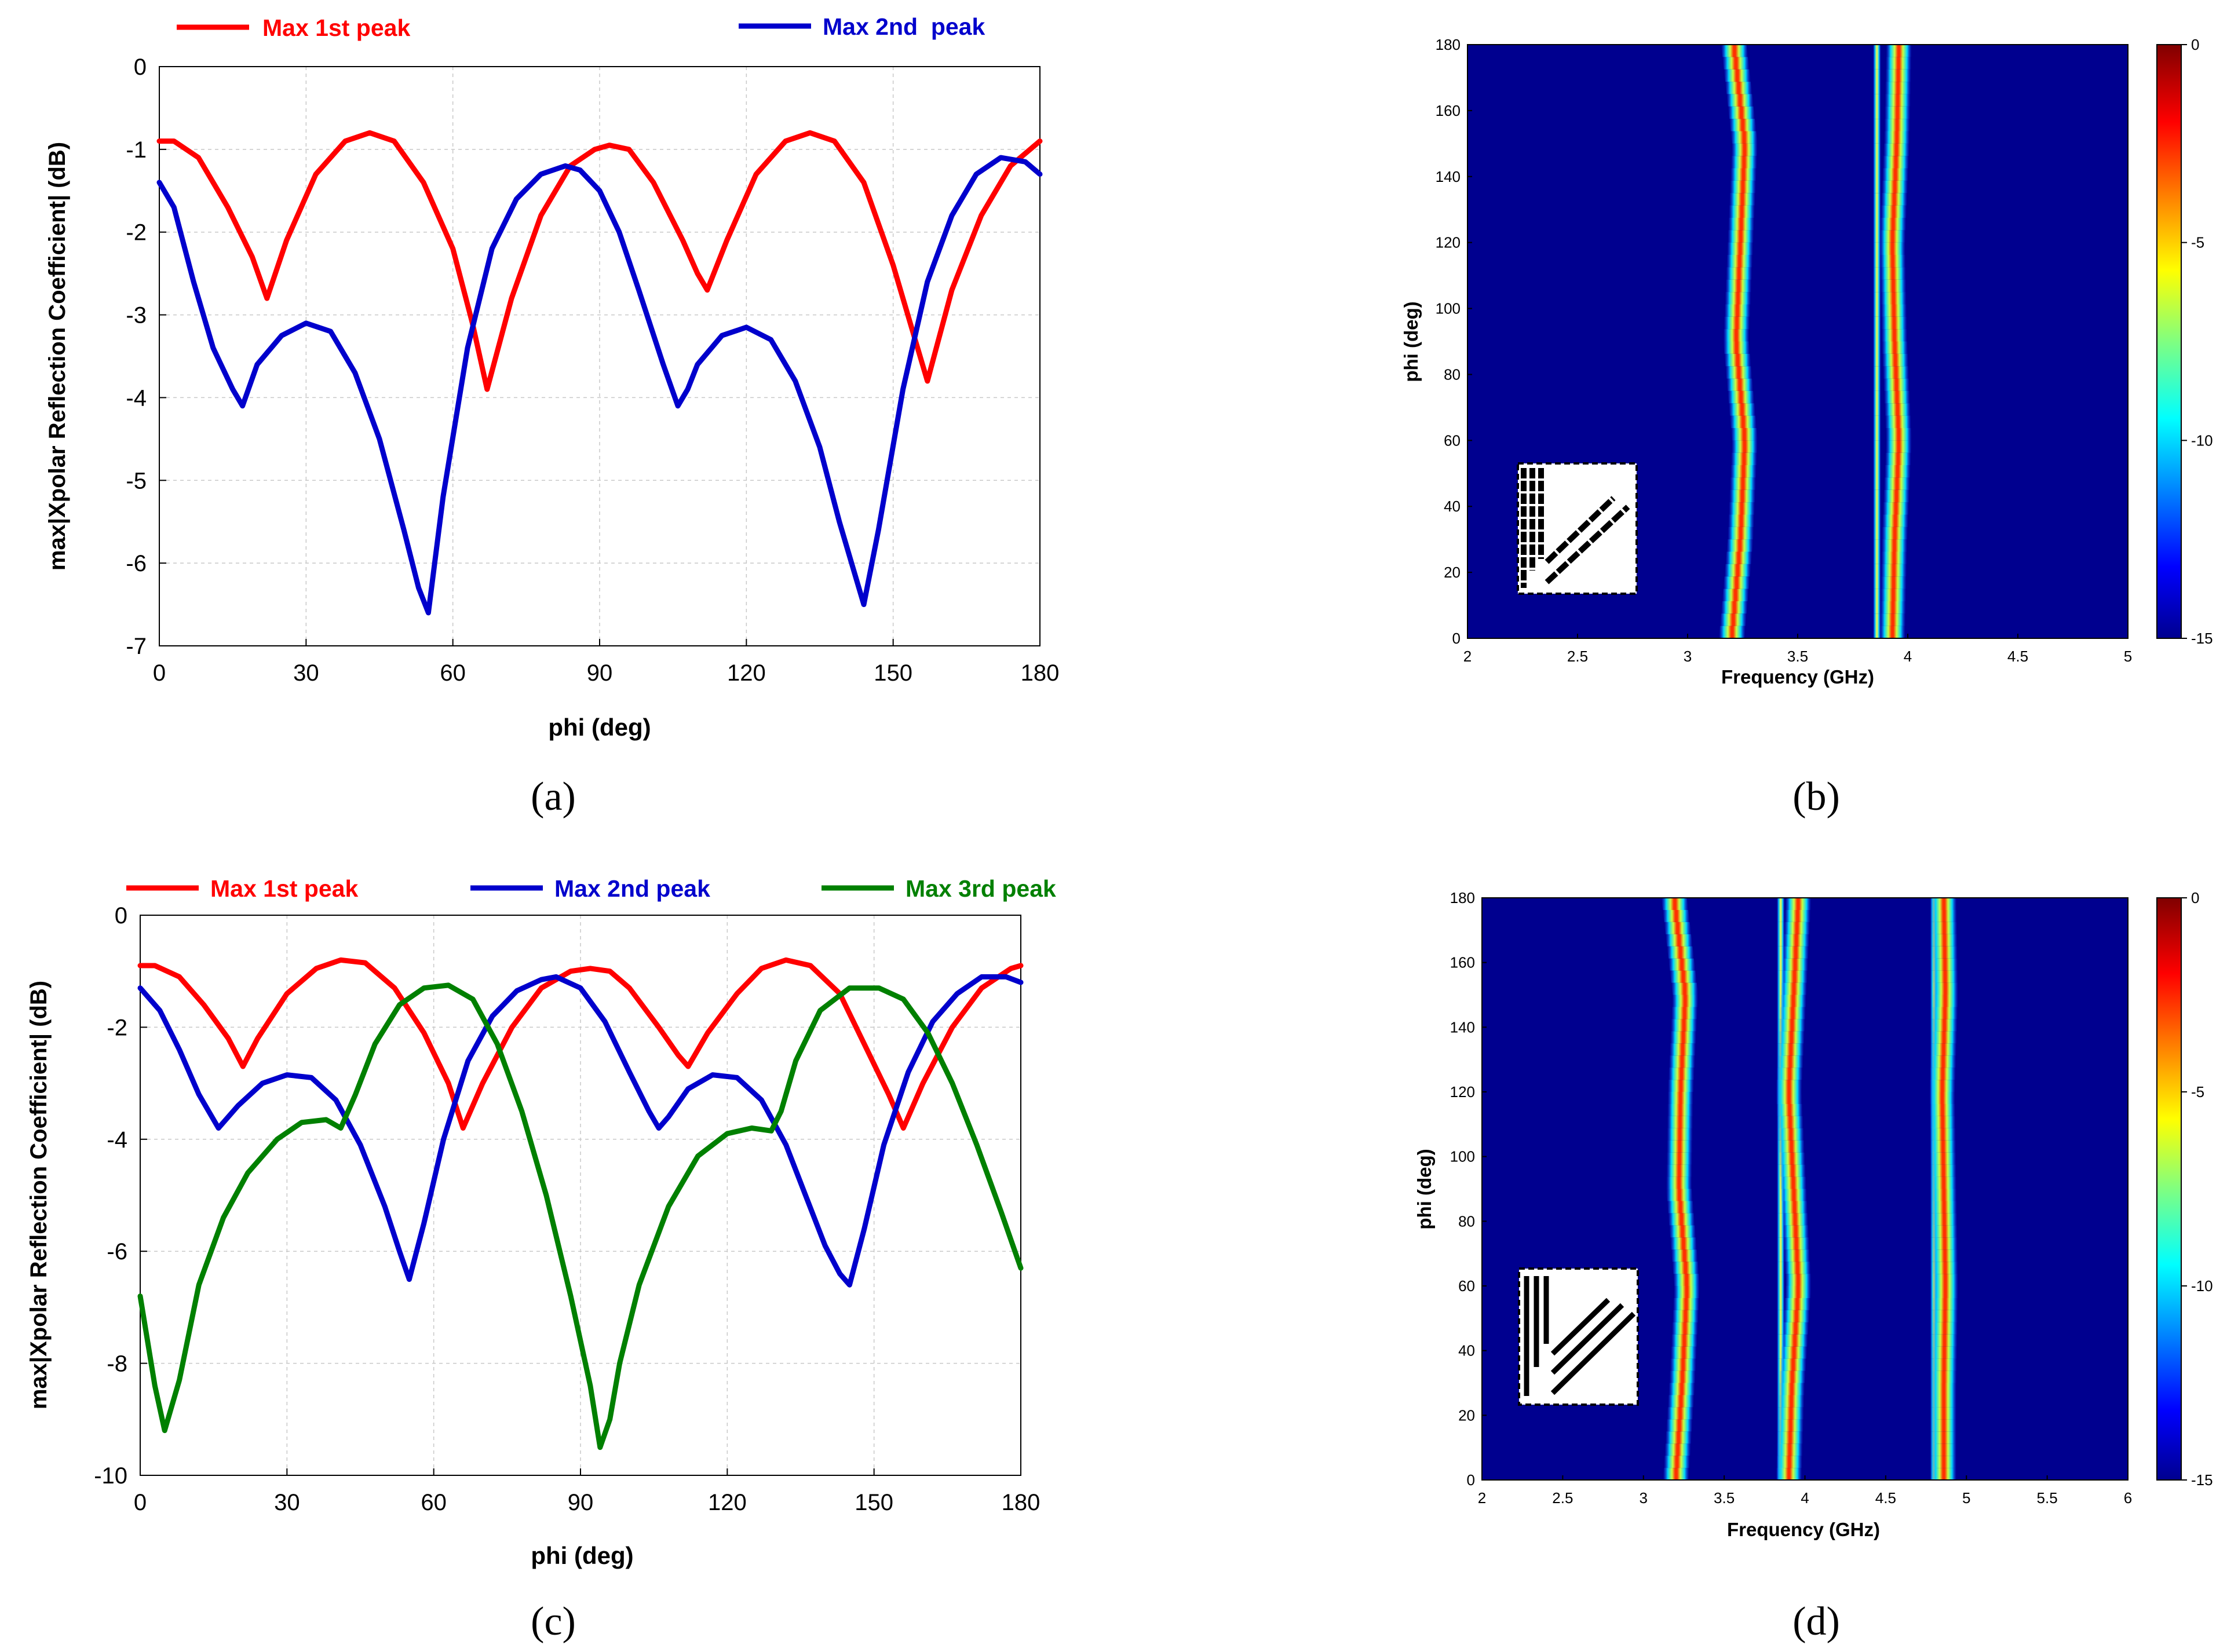 The image size is (2238, 1652). I want to click on x-tick-label: 3.5, so click(1724, 1498).